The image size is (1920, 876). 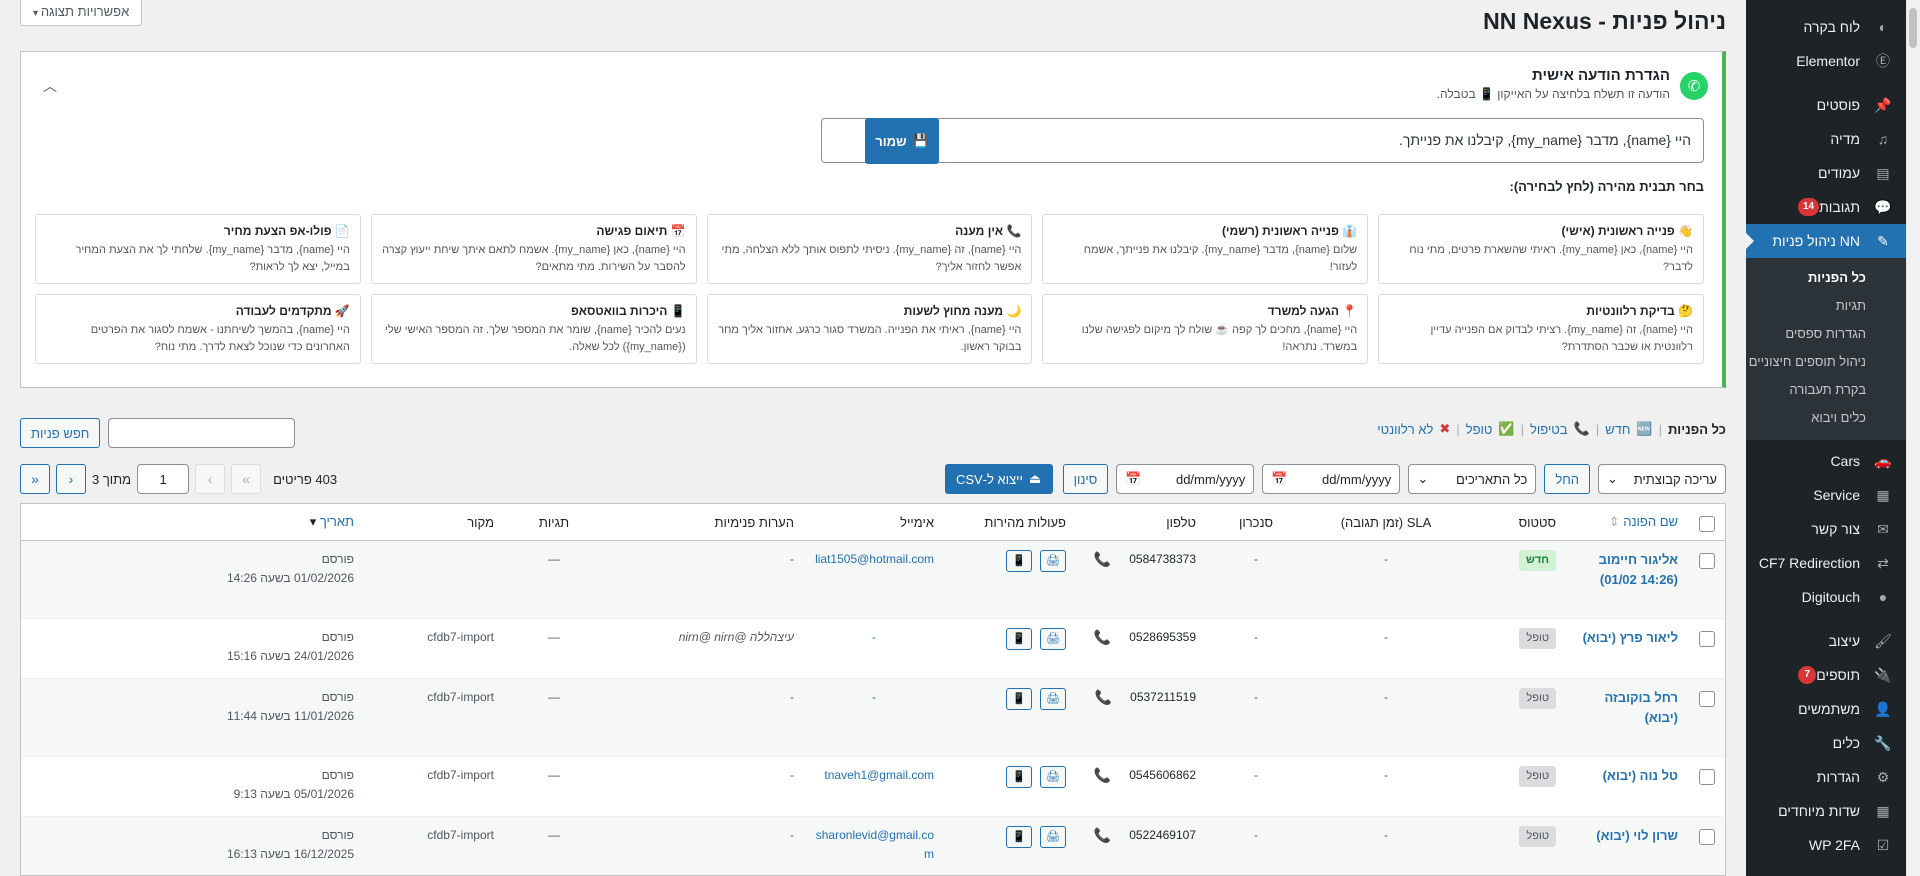 What do you see at coordinates (1641, 707) in the screenshot?
I see `lead-name-link: רחל בוקובזה (יבוא)` at bounding box center [1641, 707].